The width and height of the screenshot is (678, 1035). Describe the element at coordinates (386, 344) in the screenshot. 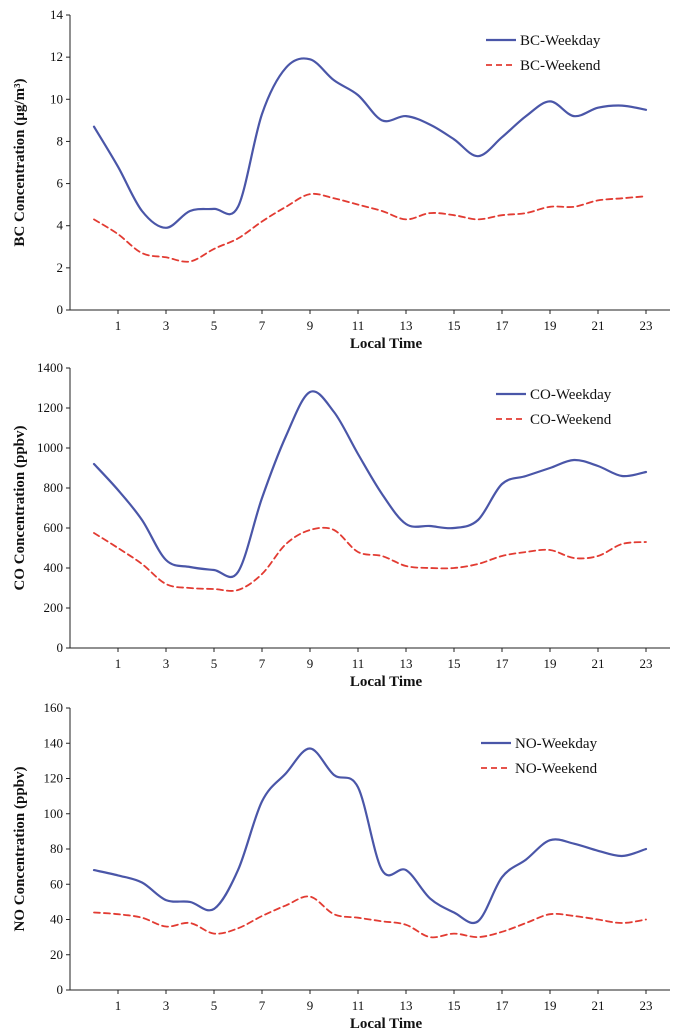

I see `bc-x-axis-label: Local Time` at that location.